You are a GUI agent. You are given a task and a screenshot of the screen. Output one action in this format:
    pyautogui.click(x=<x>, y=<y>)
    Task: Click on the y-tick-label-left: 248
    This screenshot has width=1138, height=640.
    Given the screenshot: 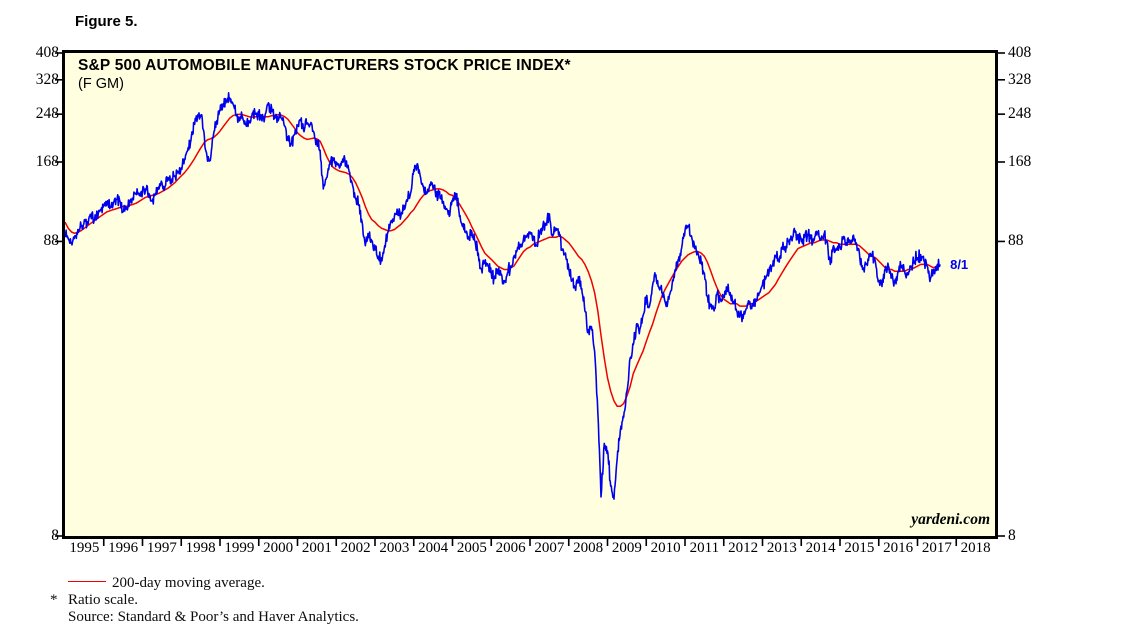 What is the action you would take?
    pyautogui.click(x=47, y=114)
    